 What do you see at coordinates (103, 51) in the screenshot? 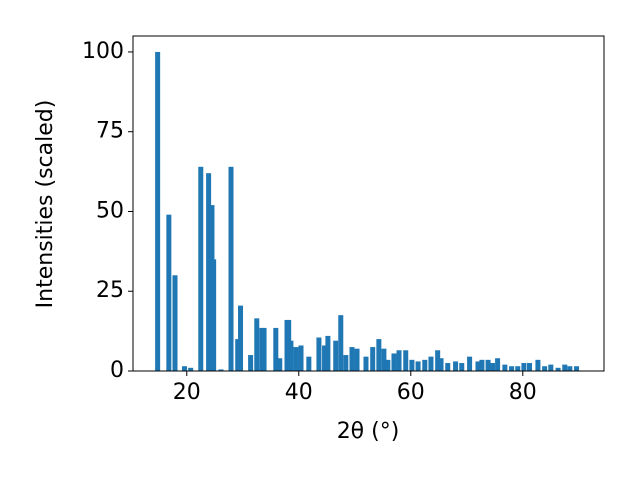
I see `y-tick-label: 100` at bounding box center [103, 51].